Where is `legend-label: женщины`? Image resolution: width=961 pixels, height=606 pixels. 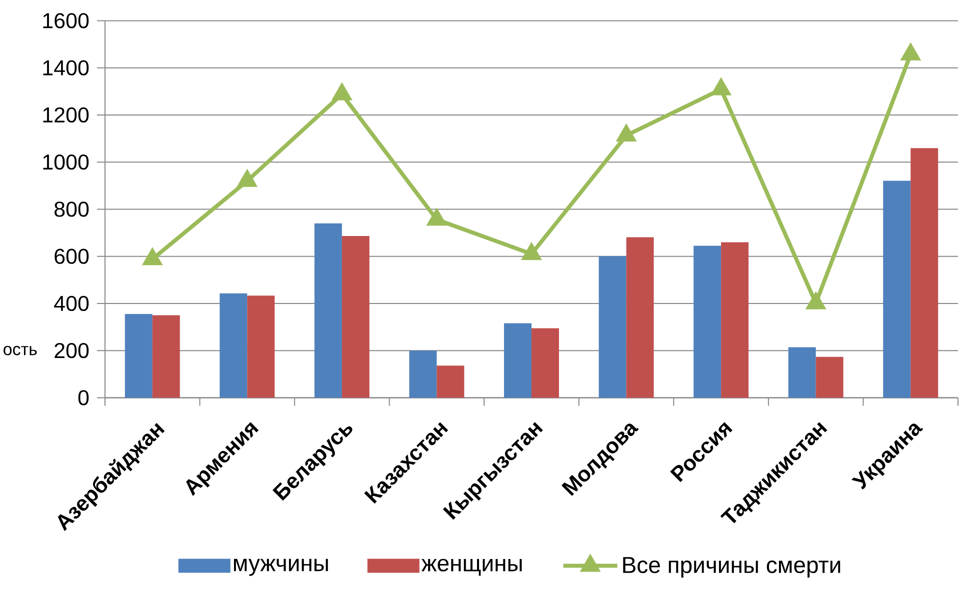 legend-label: женщины is located at coordinates (472, 567).